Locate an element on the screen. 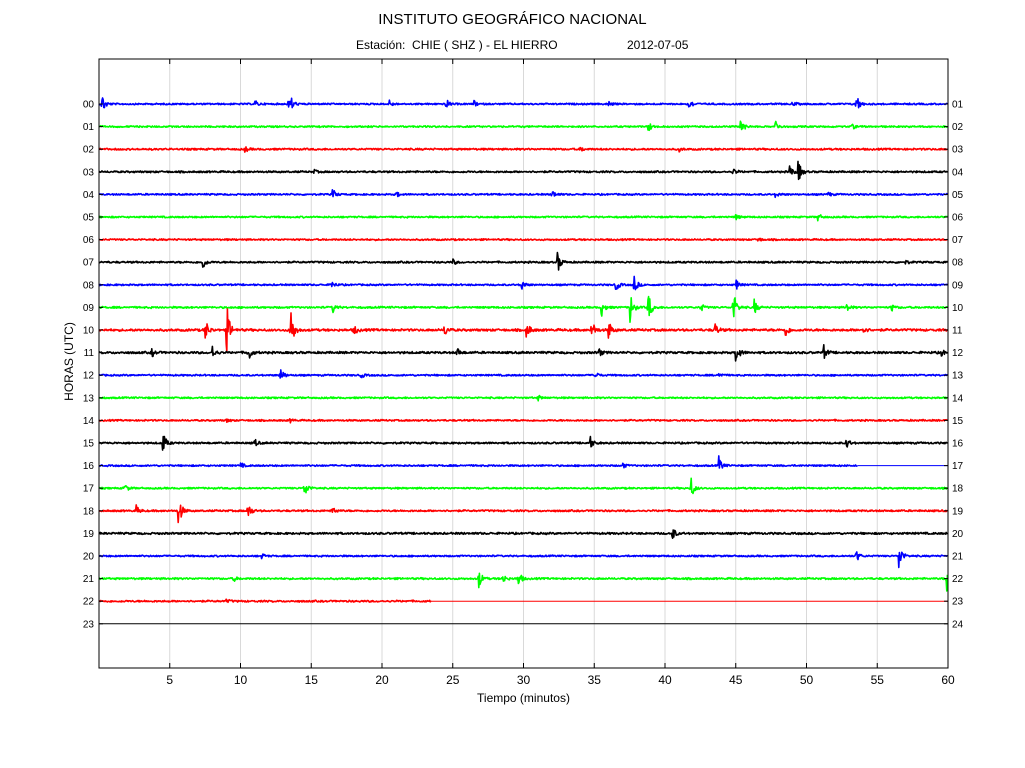  y-tick-label-left: 14 is located at coordinates (89, 421).